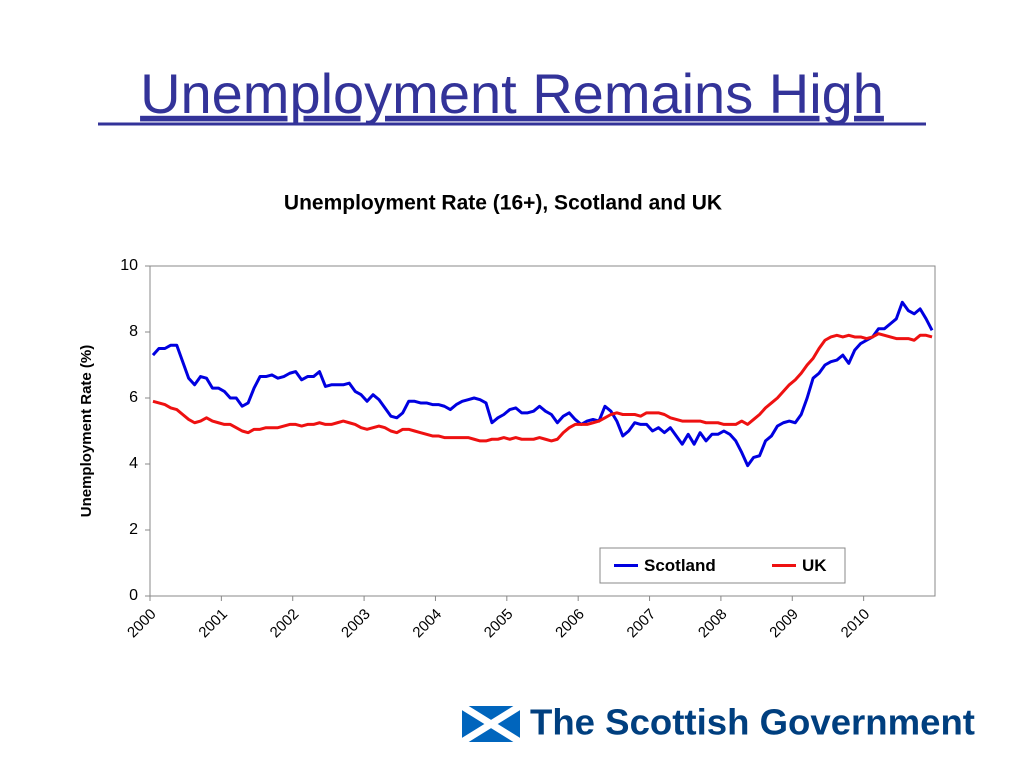 The width and height of the screenshot is (1024, 768). I want to click on x-tick-label: 2008, so click(713, 624).